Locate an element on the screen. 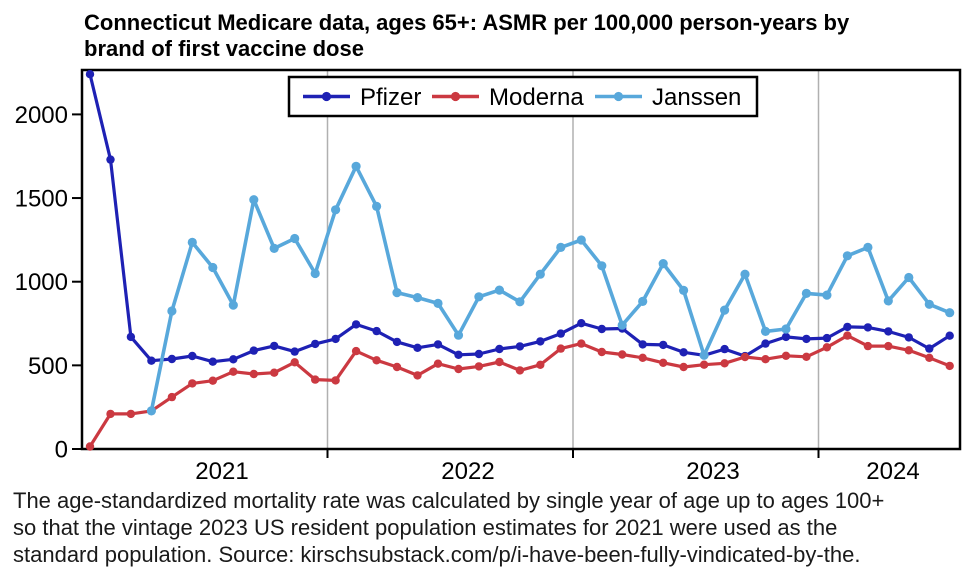 The image size is (975, 581). legend-item-janssen: Janssen is located at coordinates (668, 97).